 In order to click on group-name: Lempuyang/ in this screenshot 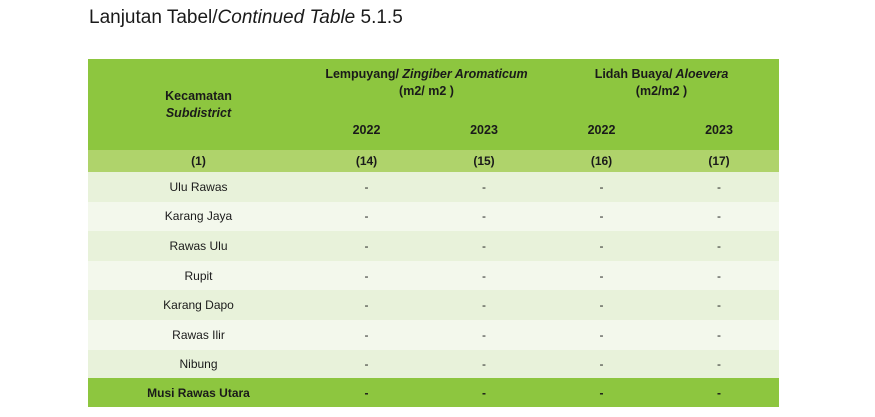, I will do `click(362, 74)`.